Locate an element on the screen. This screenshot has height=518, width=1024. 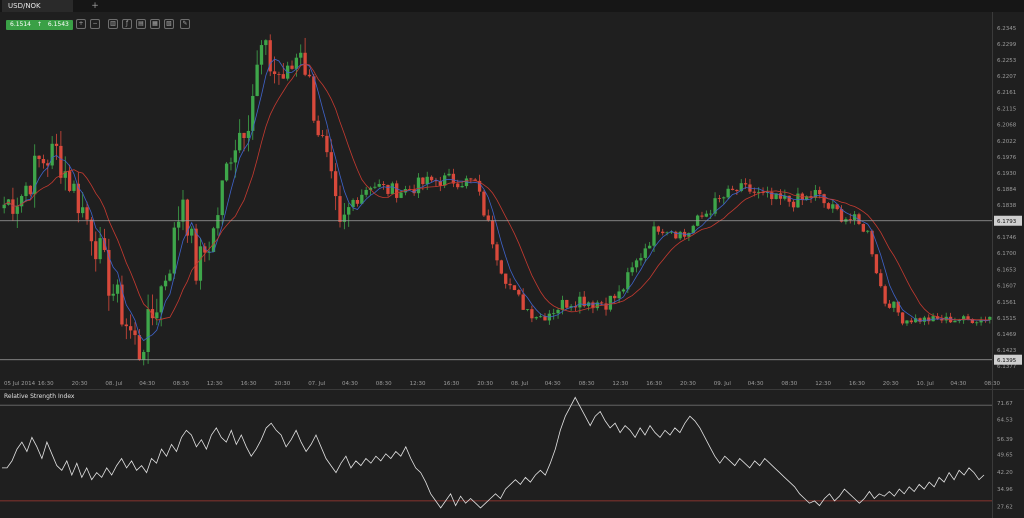
price-tick-label: 6.1930 is located at coordinates (1007, 174).